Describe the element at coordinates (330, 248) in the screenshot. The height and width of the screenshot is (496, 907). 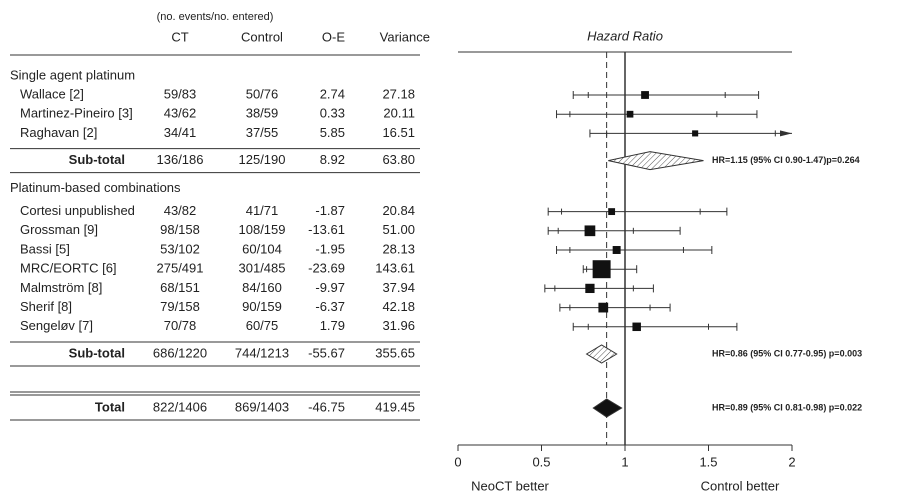
I see `oe-cell: -1.95` at that location.